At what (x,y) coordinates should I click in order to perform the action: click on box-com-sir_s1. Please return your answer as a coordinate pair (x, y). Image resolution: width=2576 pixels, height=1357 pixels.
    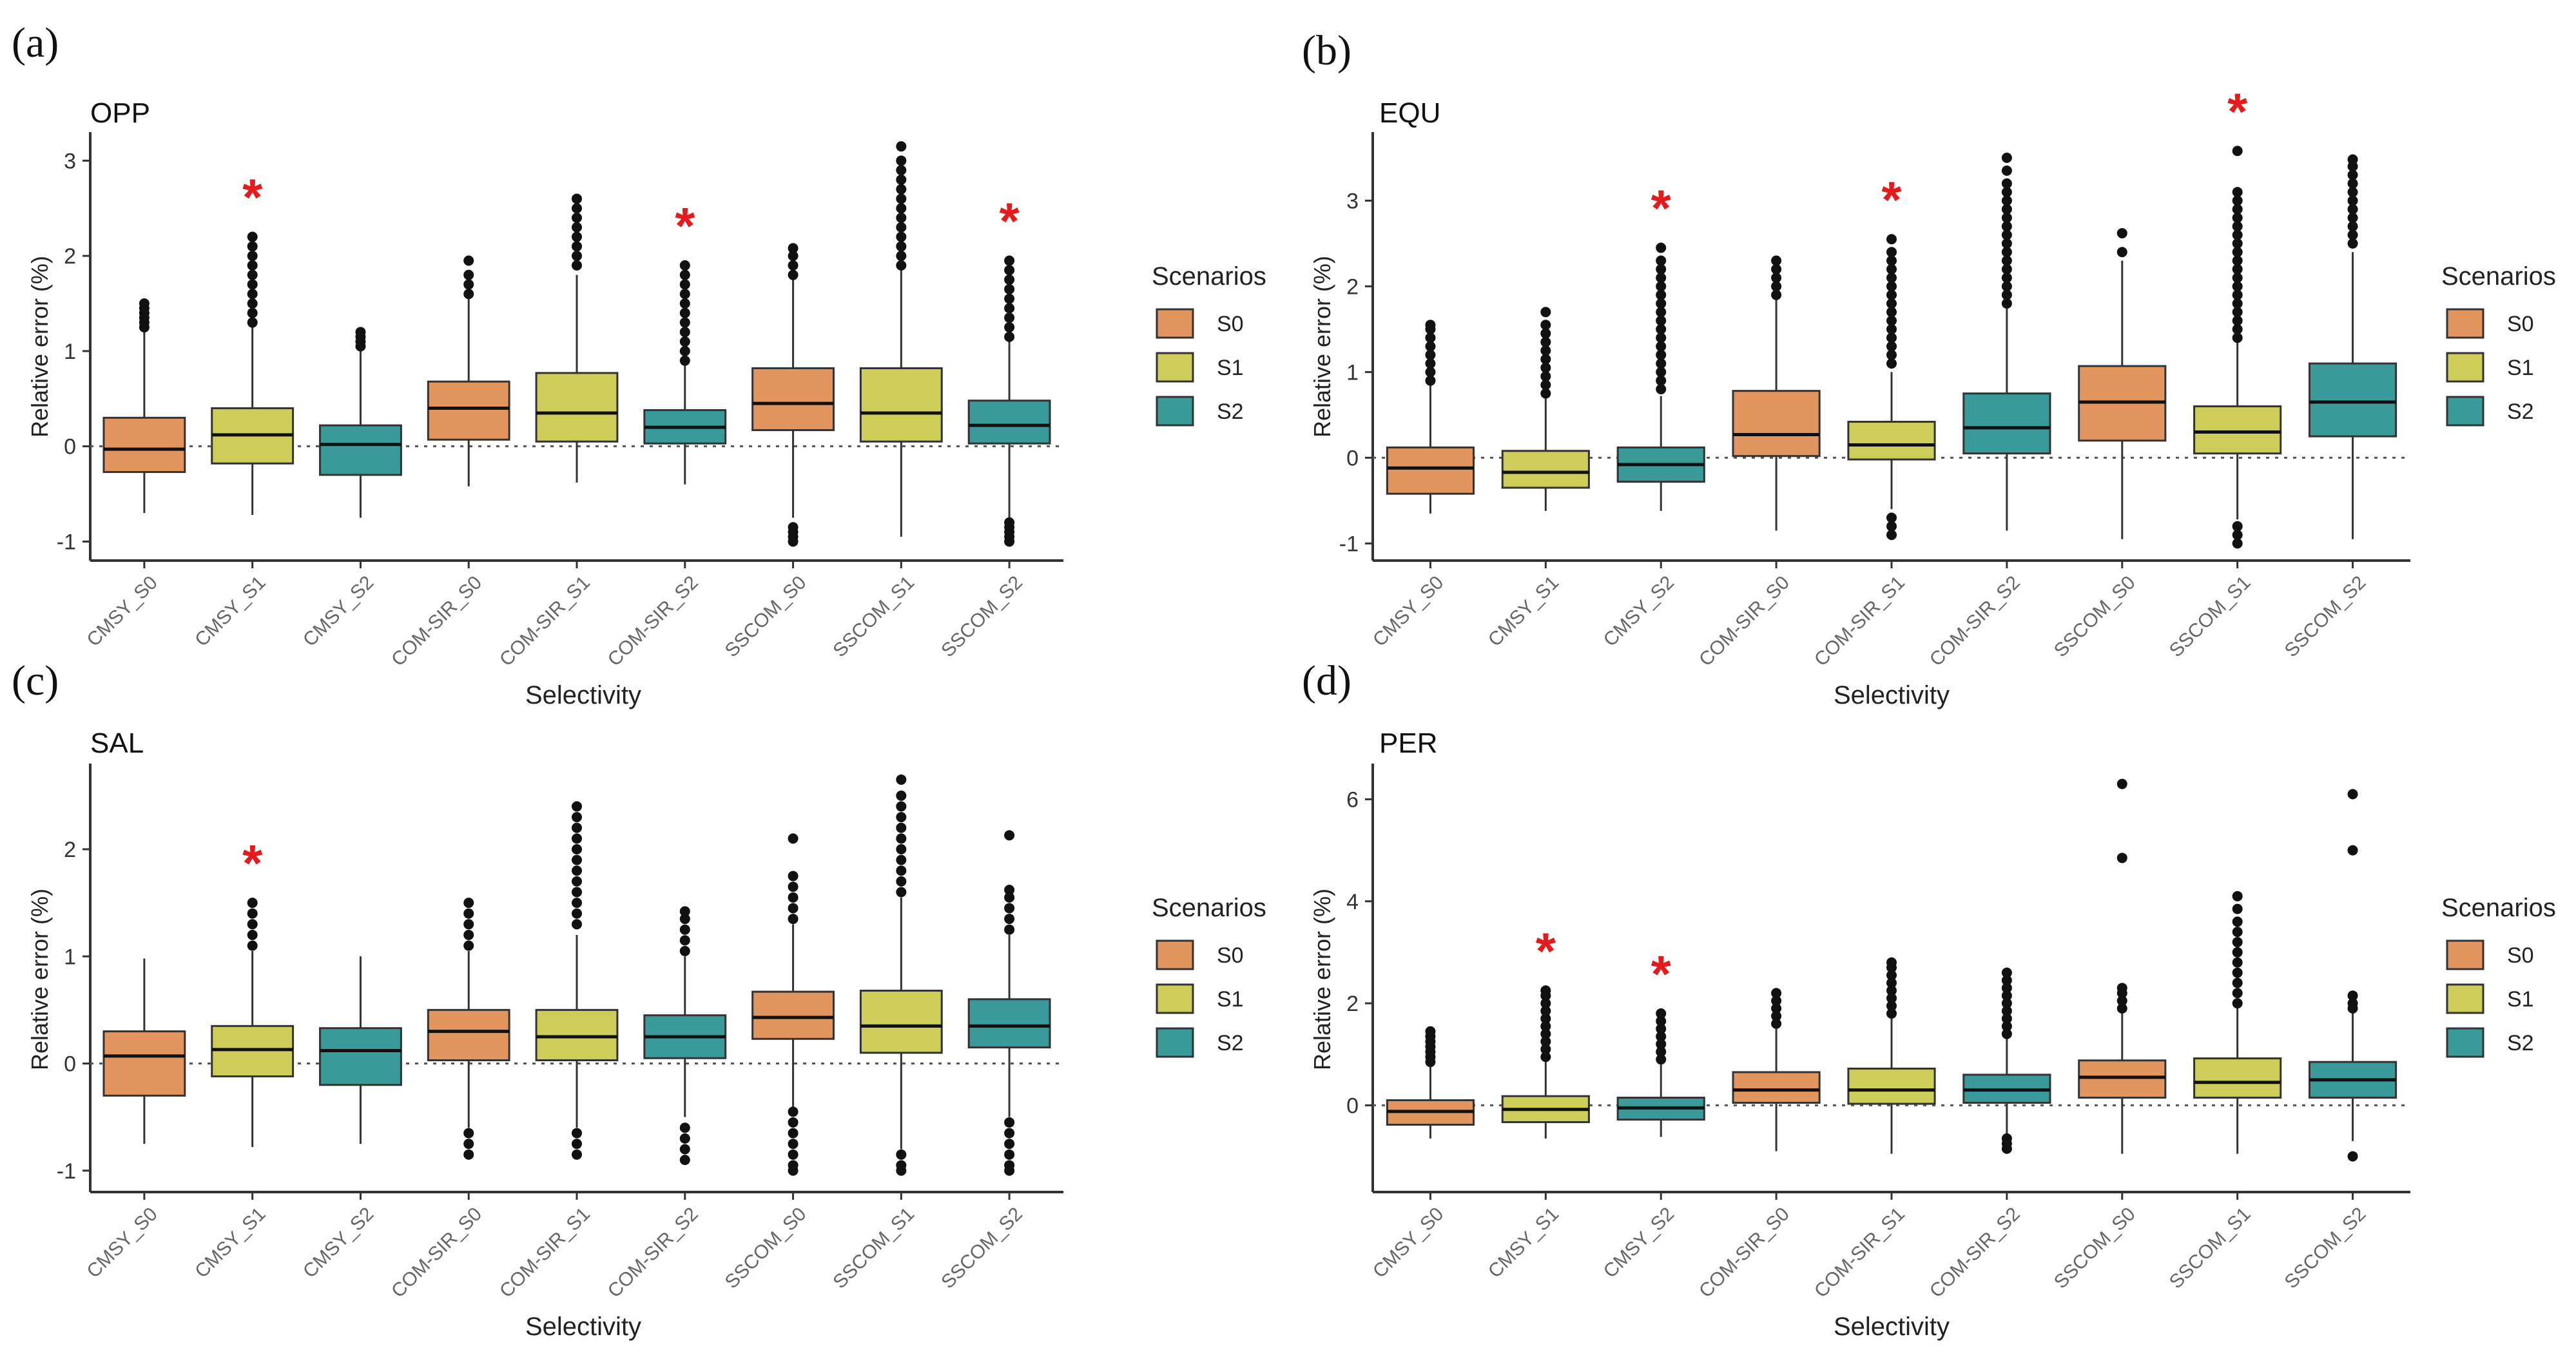
    Looking at the image, I should click on (1891, 441).